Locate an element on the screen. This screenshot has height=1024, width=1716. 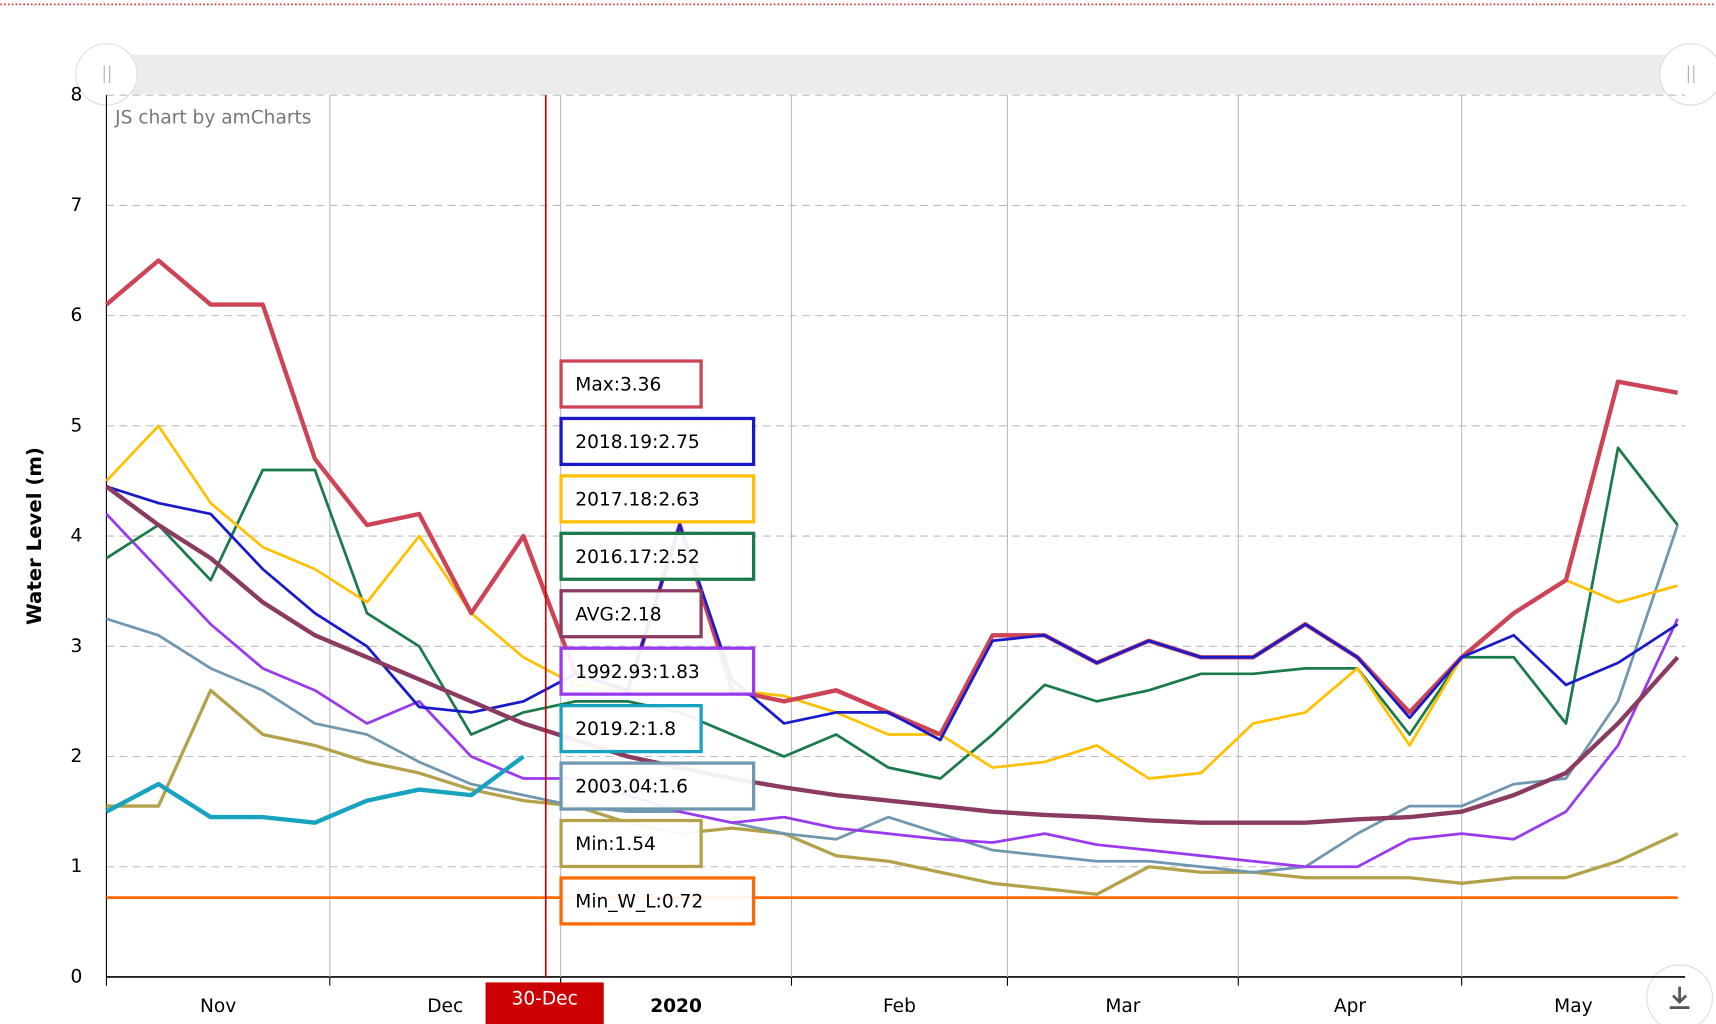
y-tick-label: 4 is located at coordinates (77, 536).